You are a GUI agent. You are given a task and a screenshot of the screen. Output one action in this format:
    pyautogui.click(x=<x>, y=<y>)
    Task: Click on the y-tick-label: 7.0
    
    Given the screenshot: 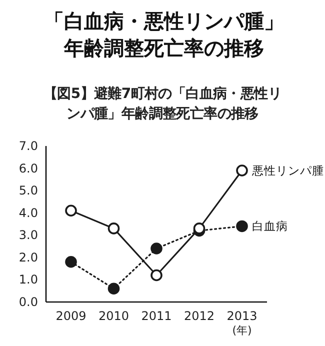 What is the action you would take?
    pyautogui.click(x=28, y=146)
    